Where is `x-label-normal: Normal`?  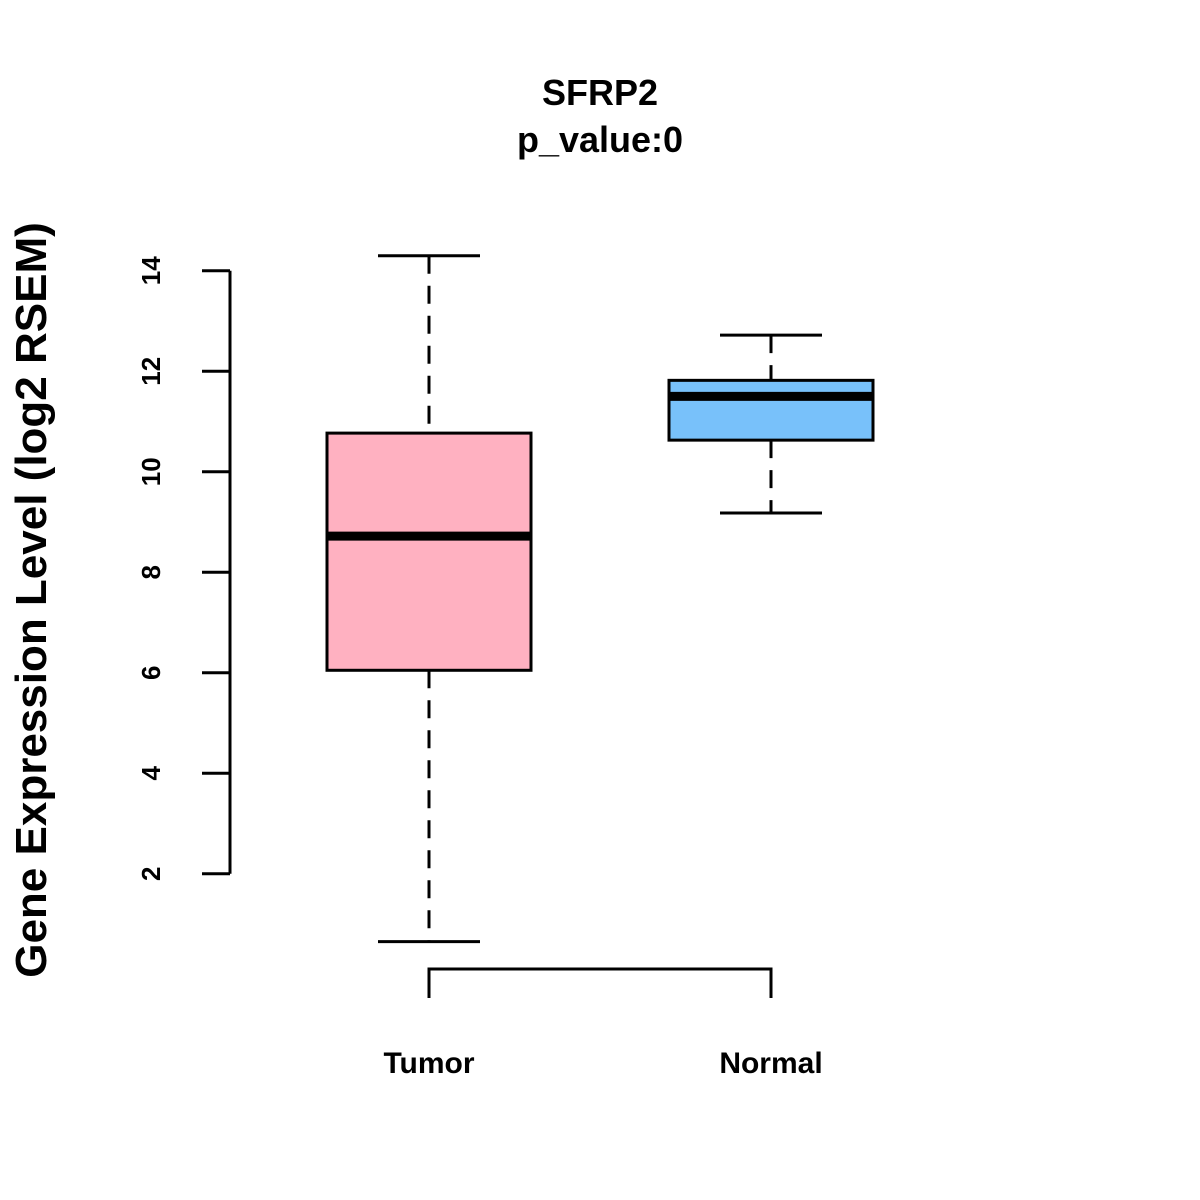
x-label-normal: Normal is located at coordinates (770, 1063).